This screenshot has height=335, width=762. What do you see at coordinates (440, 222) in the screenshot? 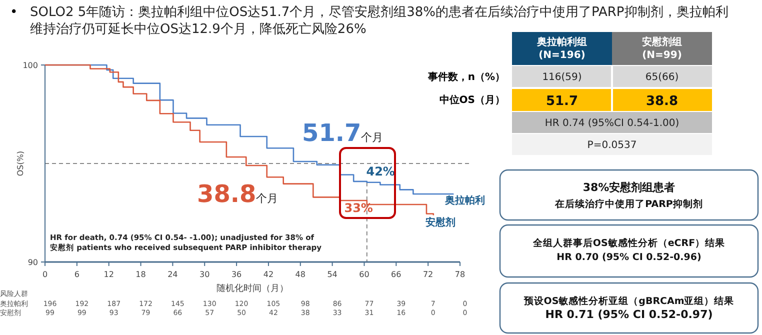
I see `series-label: 安慰剂` at bounding box center [440, 222].